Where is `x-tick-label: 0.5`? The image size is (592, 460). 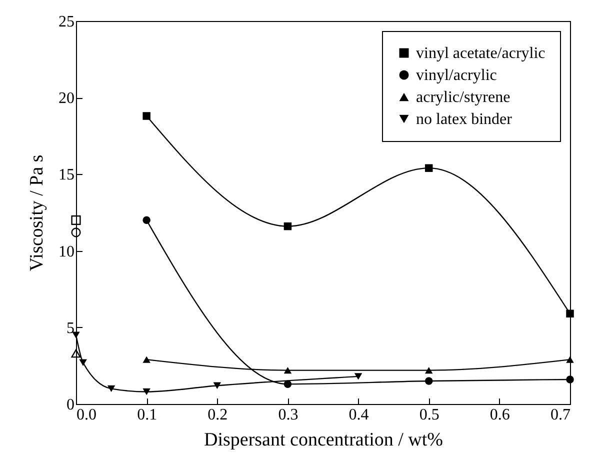 x-tick-label: 0.5 is located at coordinates (429, 415).